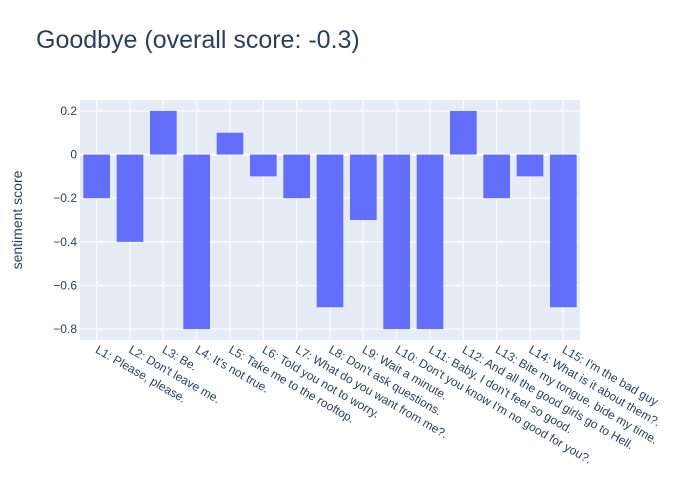 The height and width of the screenshot is (500, 700). Describe the element at coordinates (17, 219) in the screenshot. I see `y-axis-title: sentiment score` at that location.